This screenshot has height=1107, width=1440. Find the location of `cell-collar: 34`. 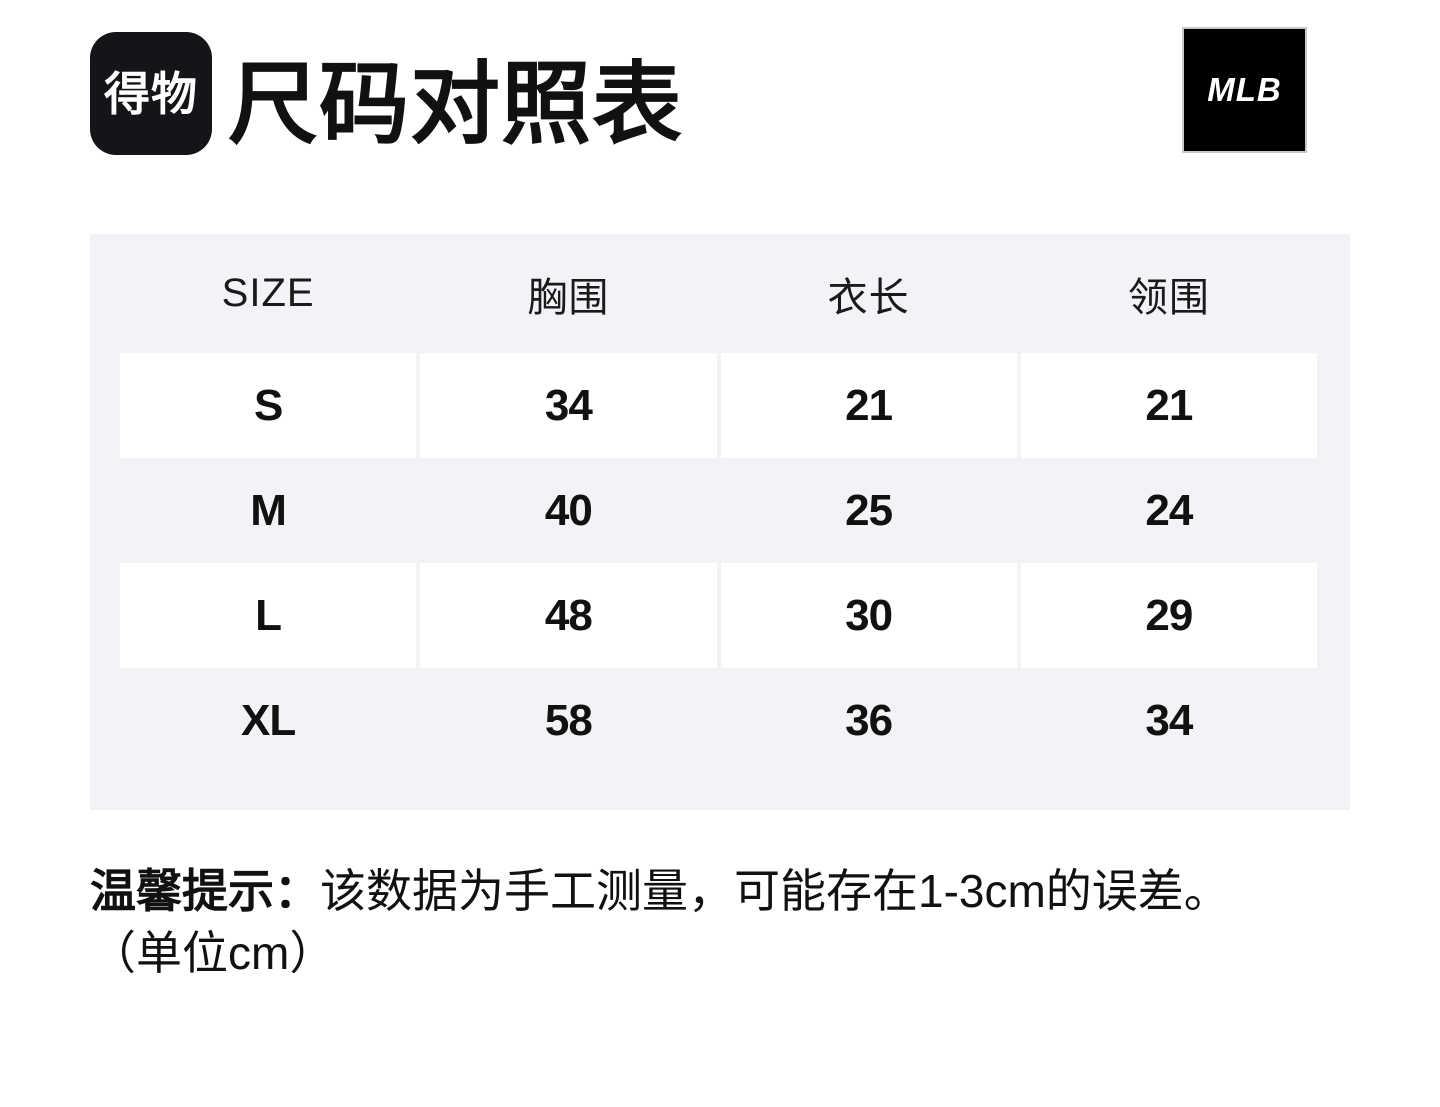

cell-collar: 34 is located at coordinates (1169, 720).